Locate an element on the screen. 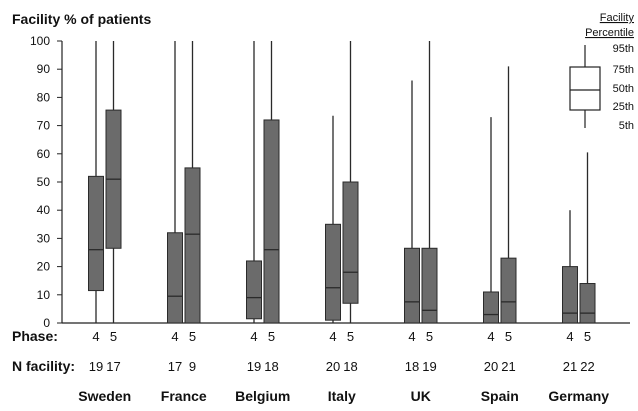  legend-label: 50th is located at coordinates (623, 89).